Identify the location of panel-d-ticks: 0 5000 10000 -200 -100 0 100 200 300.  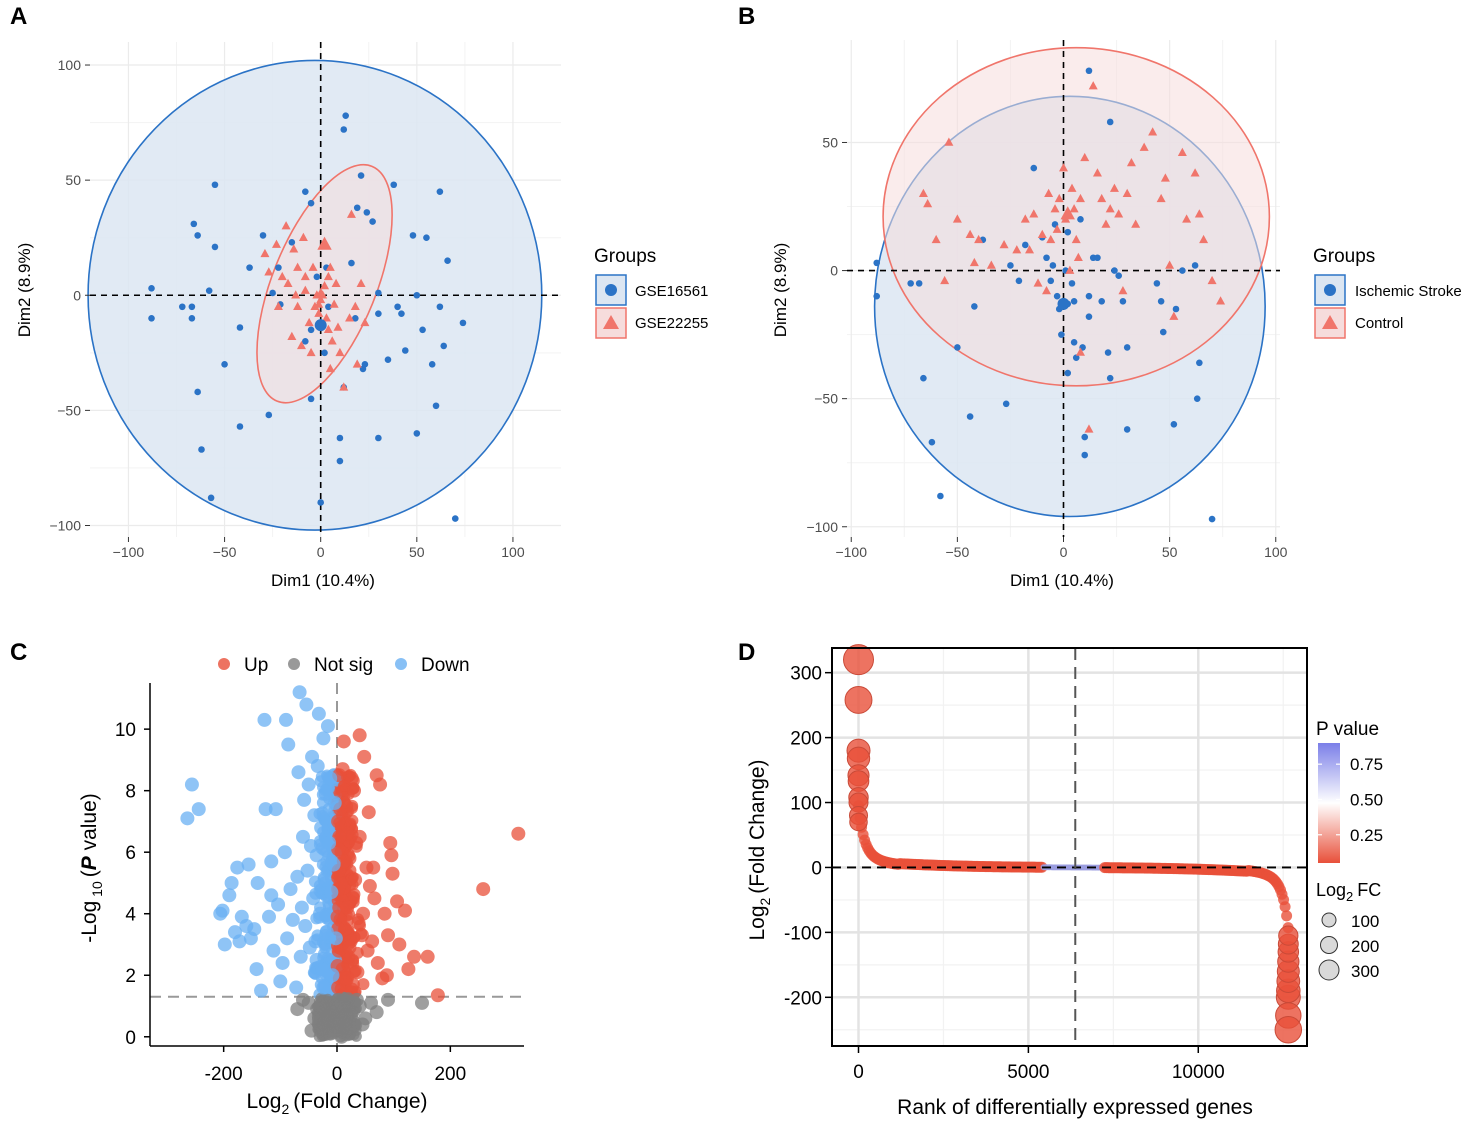
(1004, 873).